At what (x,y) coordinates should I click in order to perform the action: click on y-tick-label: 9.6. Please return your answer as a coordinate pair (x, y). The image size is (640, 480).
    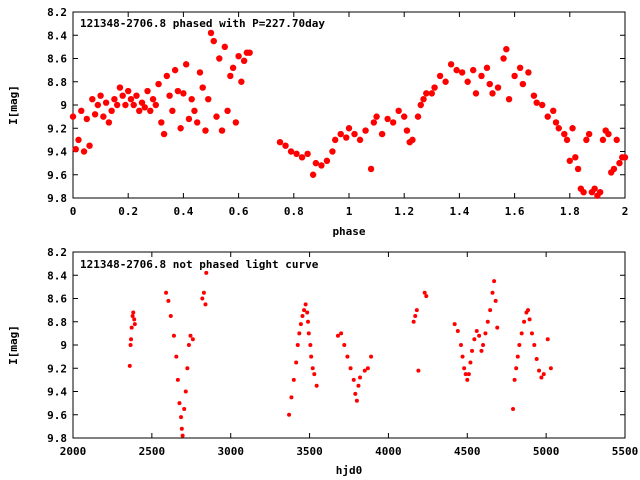
    Looking at the image, I should click on (57, 175).